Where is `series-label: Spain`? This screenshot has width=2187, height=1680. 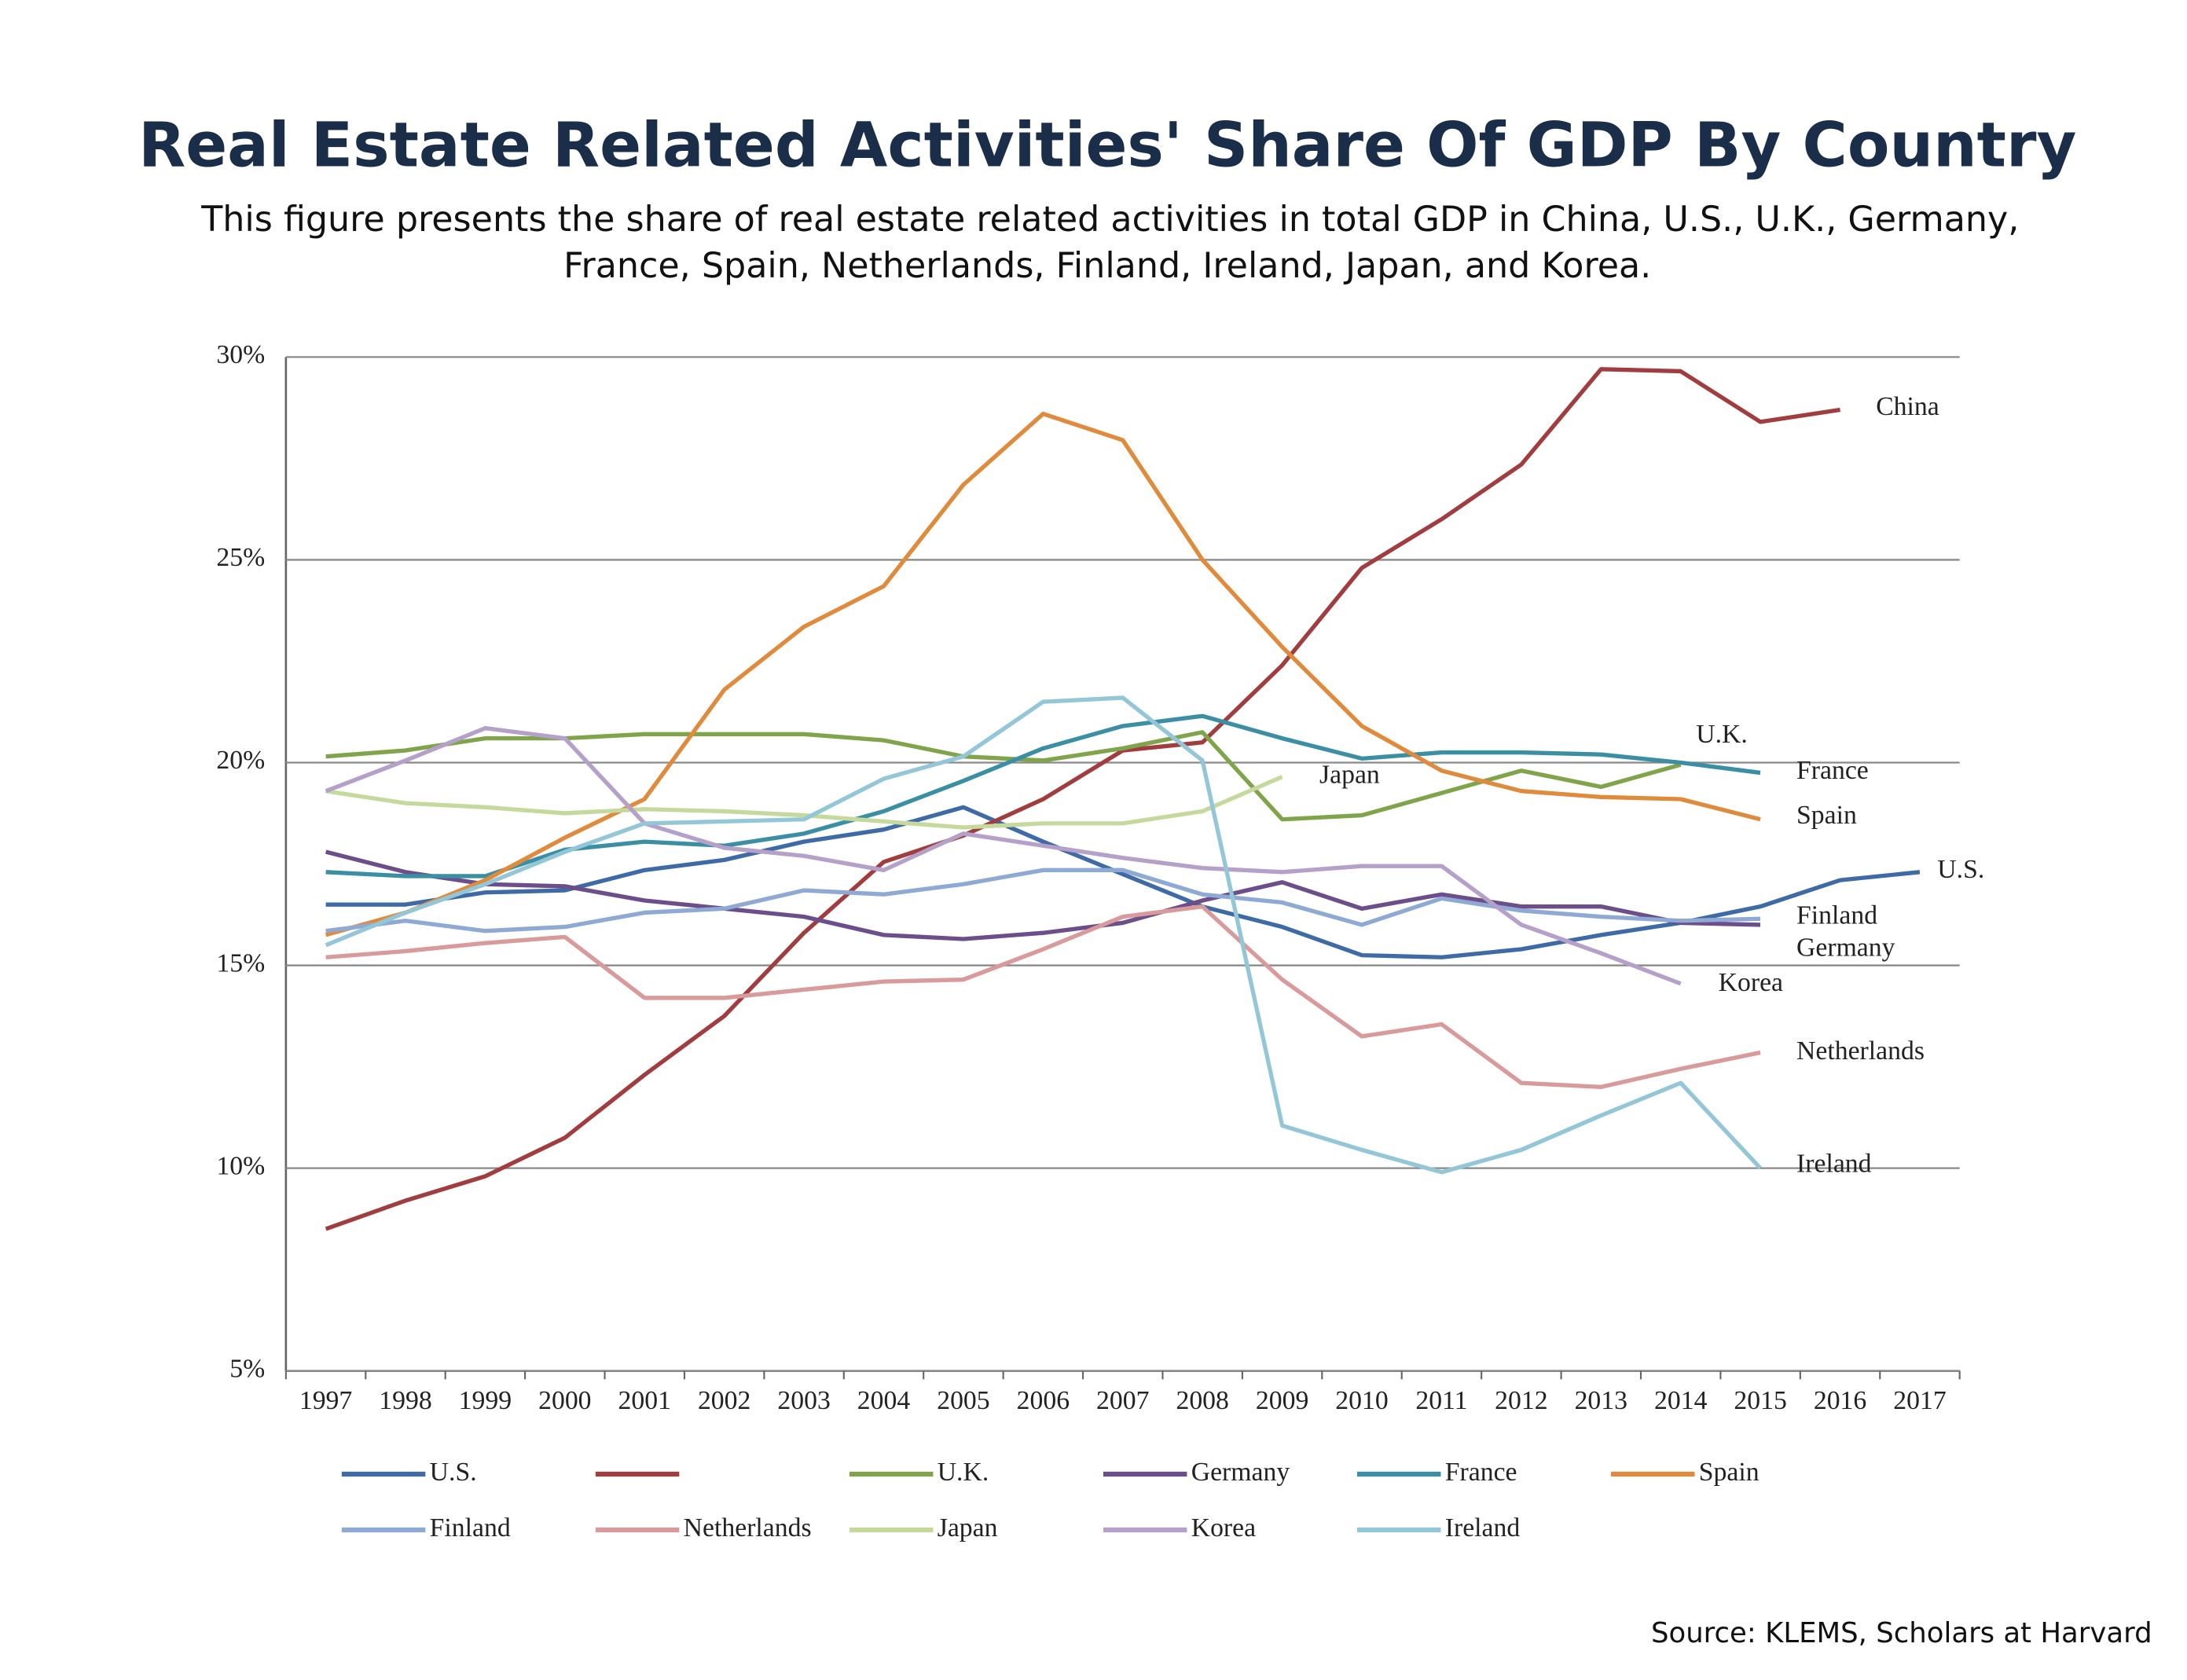
series-label: Spain is located at coordinates (1826, 815).